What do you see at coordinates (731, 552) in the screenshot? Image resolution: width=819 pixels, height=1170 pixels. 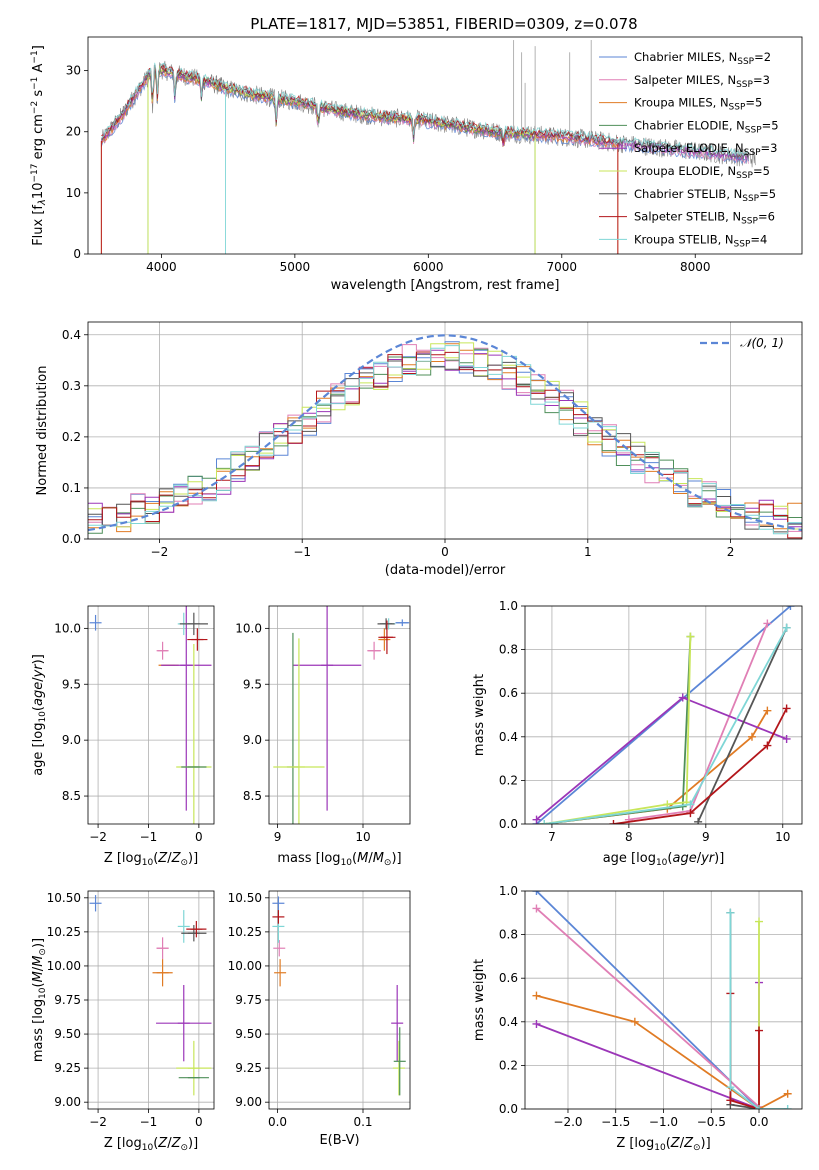 I see `x-tick-label: 2` at bounding box center [731, 552].